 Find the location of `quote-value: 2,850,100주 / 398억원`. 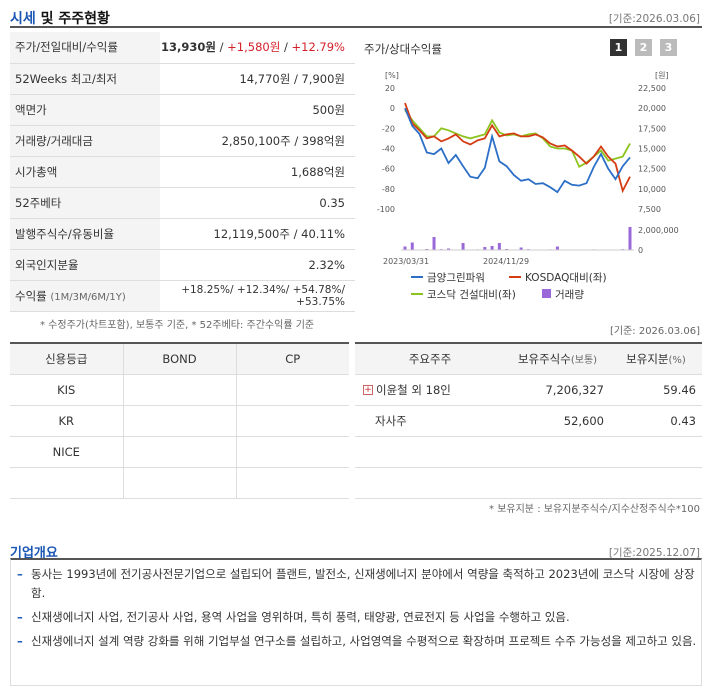

quote-value: 2,850,100주 / 398억원 is located at coordinates (257, 141).